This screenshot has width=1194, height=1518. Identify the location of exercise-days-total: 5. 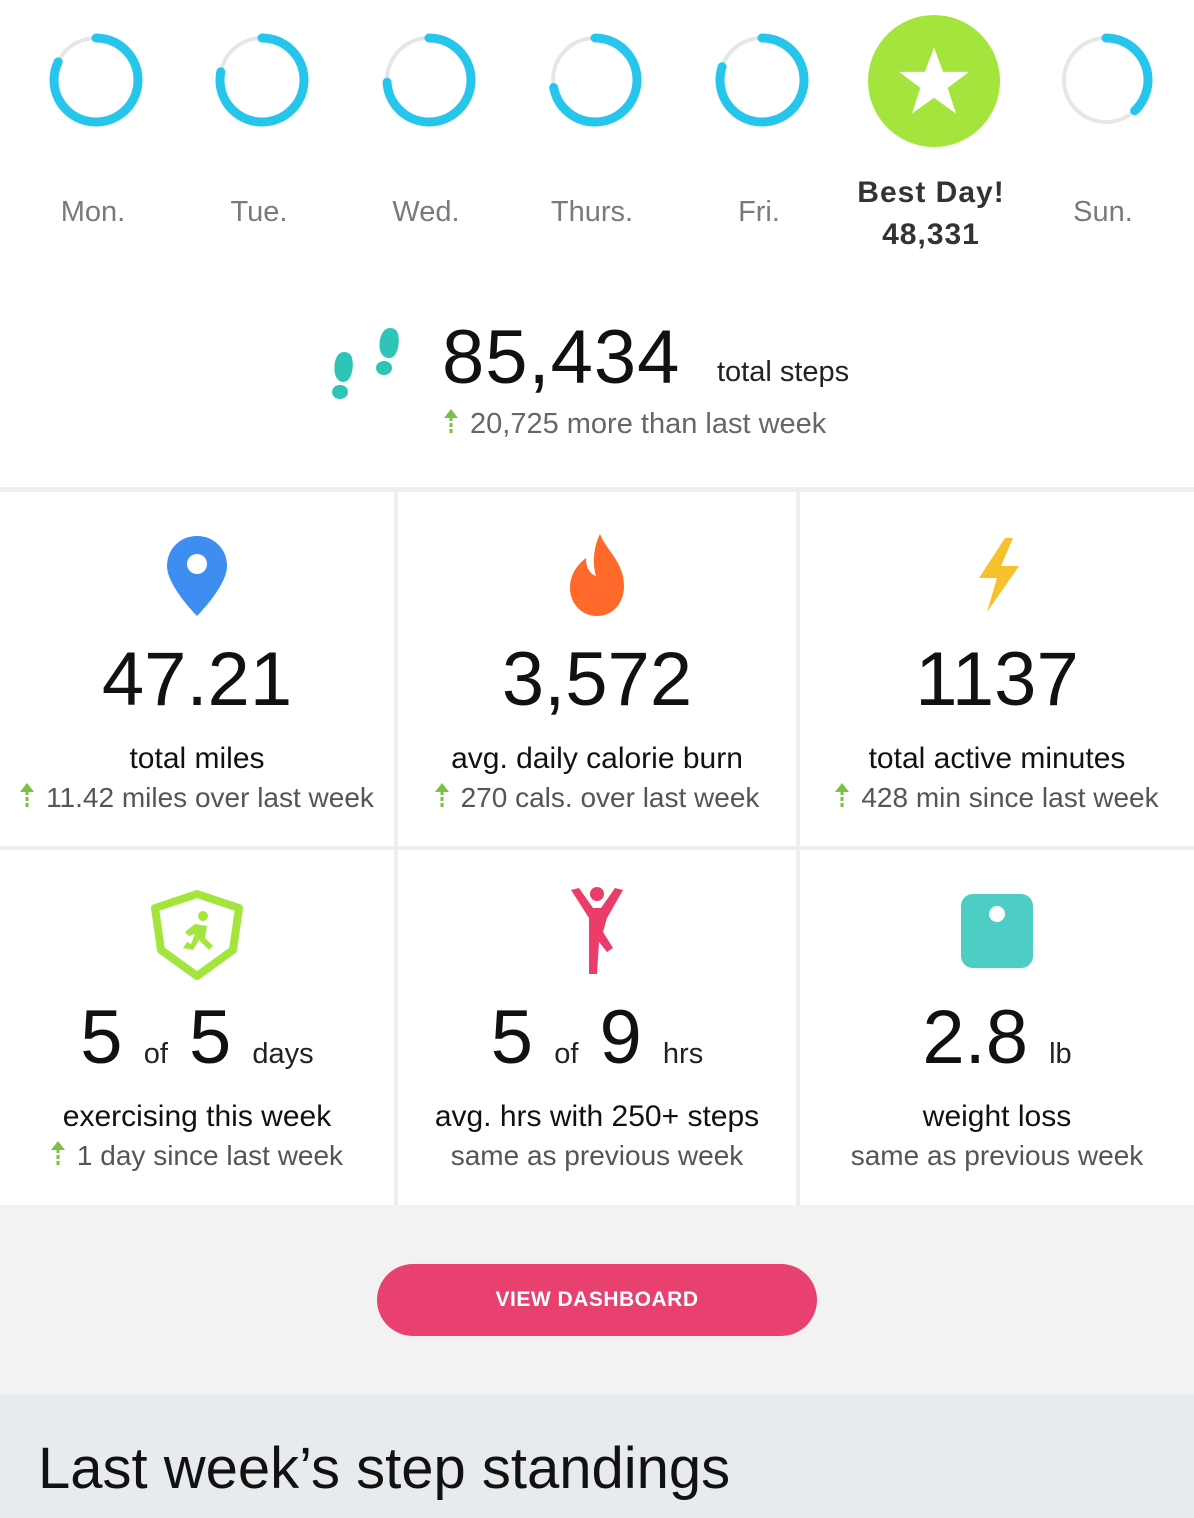
(210, 1037).